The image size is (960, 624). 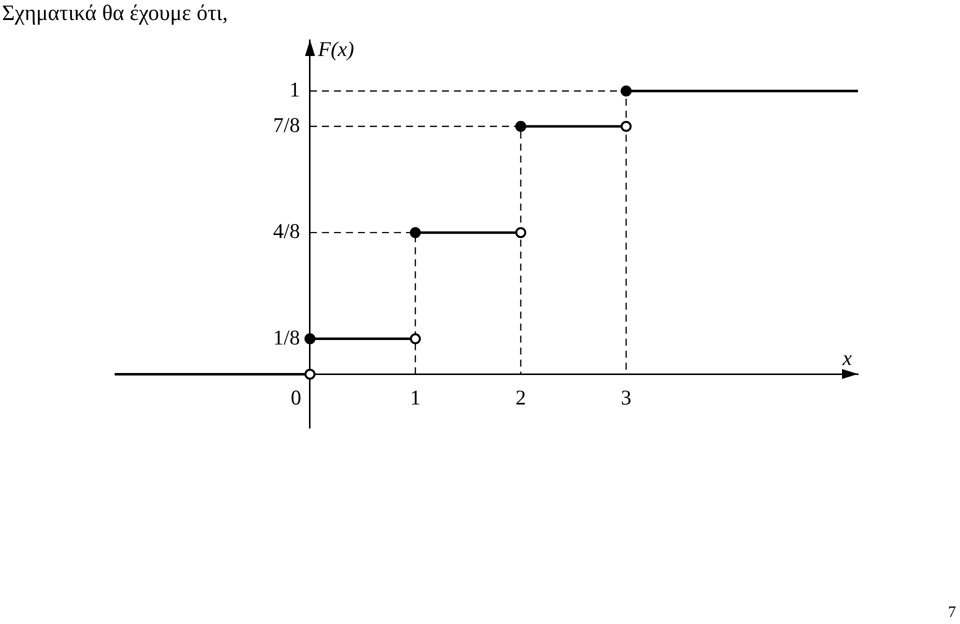 I want to click on x-tick-label: 0, so click(x=296, y=397).